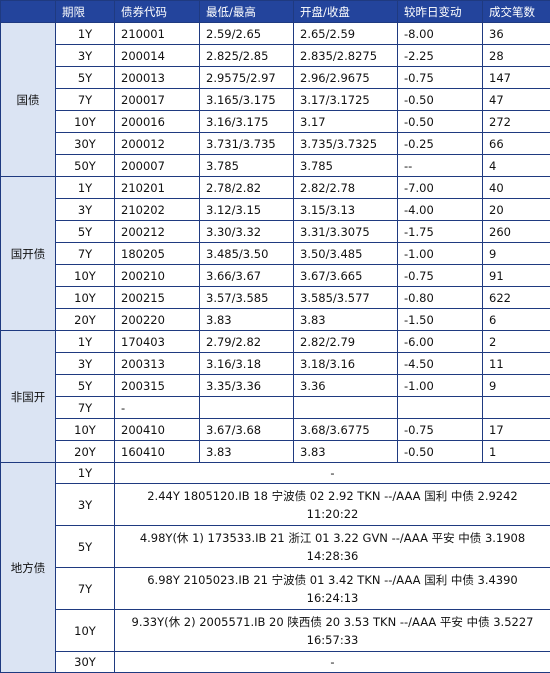 Image resolution: width=550 pixels, height=673 pixels. I want to click on trades-cell, so click(516, 408).